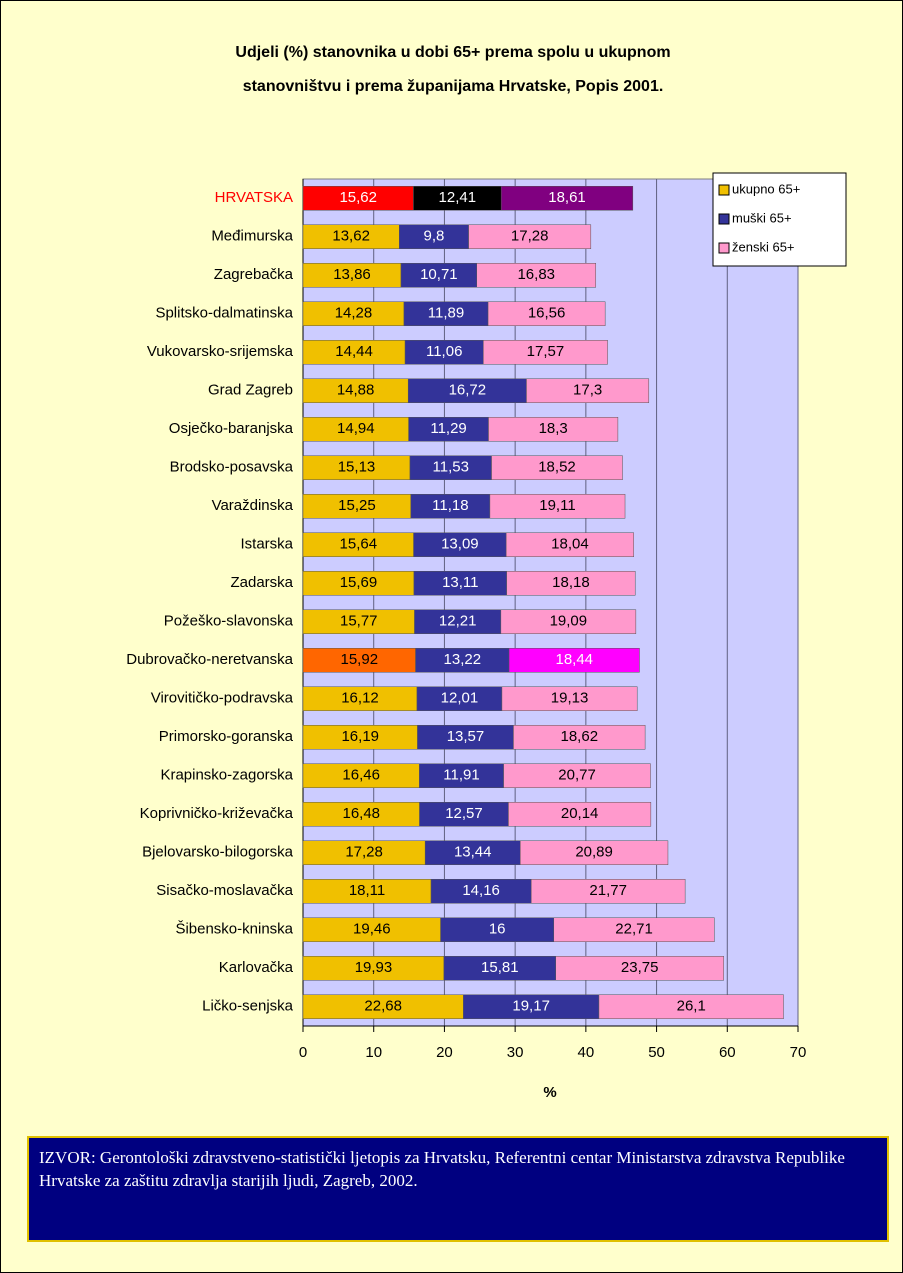 This screenshot has width=903, height=1273. Describe the element at coordinates (515, 1052) in the screenshot. I see `x-tick-label: 30` at that location.